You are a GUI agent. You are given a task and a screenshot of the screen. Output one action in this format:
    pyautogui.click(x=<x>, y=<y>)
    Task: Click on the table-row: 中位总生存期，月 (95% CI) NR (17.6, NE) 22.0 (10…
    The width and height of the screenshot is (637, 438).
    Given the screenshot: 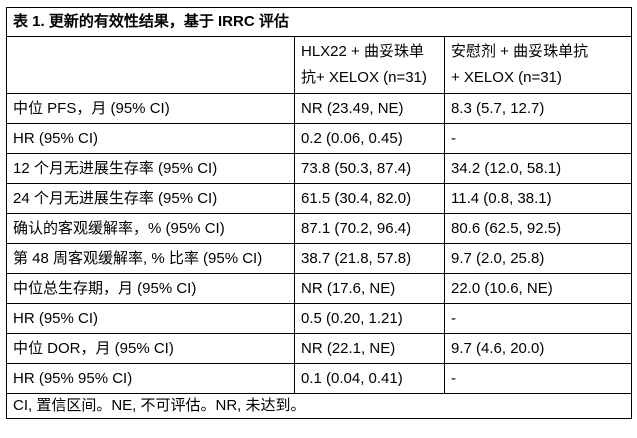 What is the action you would take?
    pyautogui.click(x=319, y=288)
    